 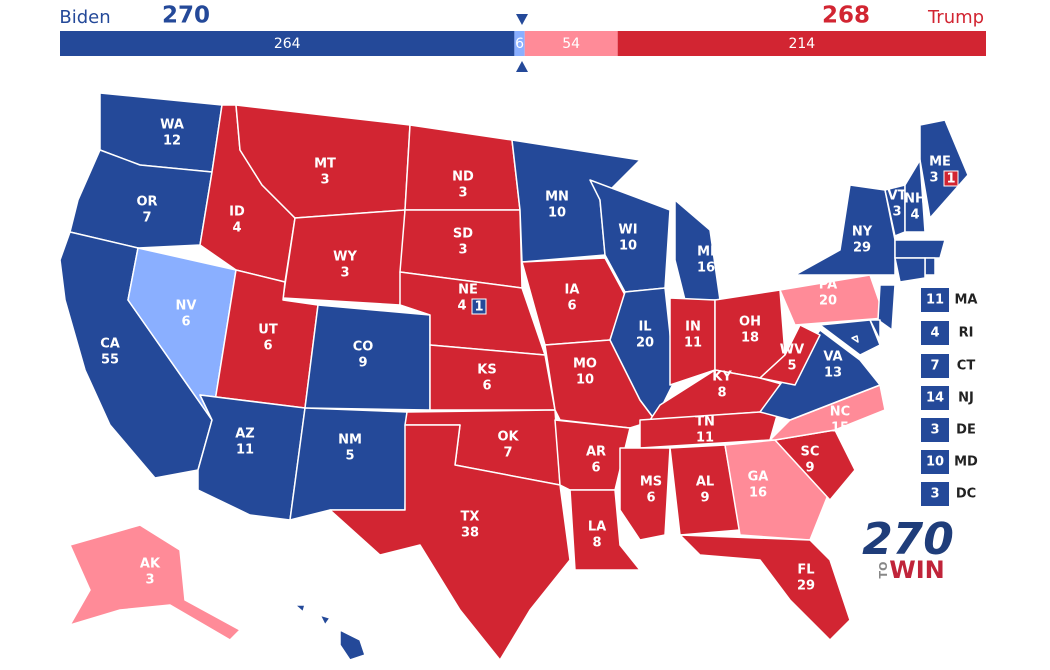 I want to click on state-abbr: PA, so click(x=828, y=285).